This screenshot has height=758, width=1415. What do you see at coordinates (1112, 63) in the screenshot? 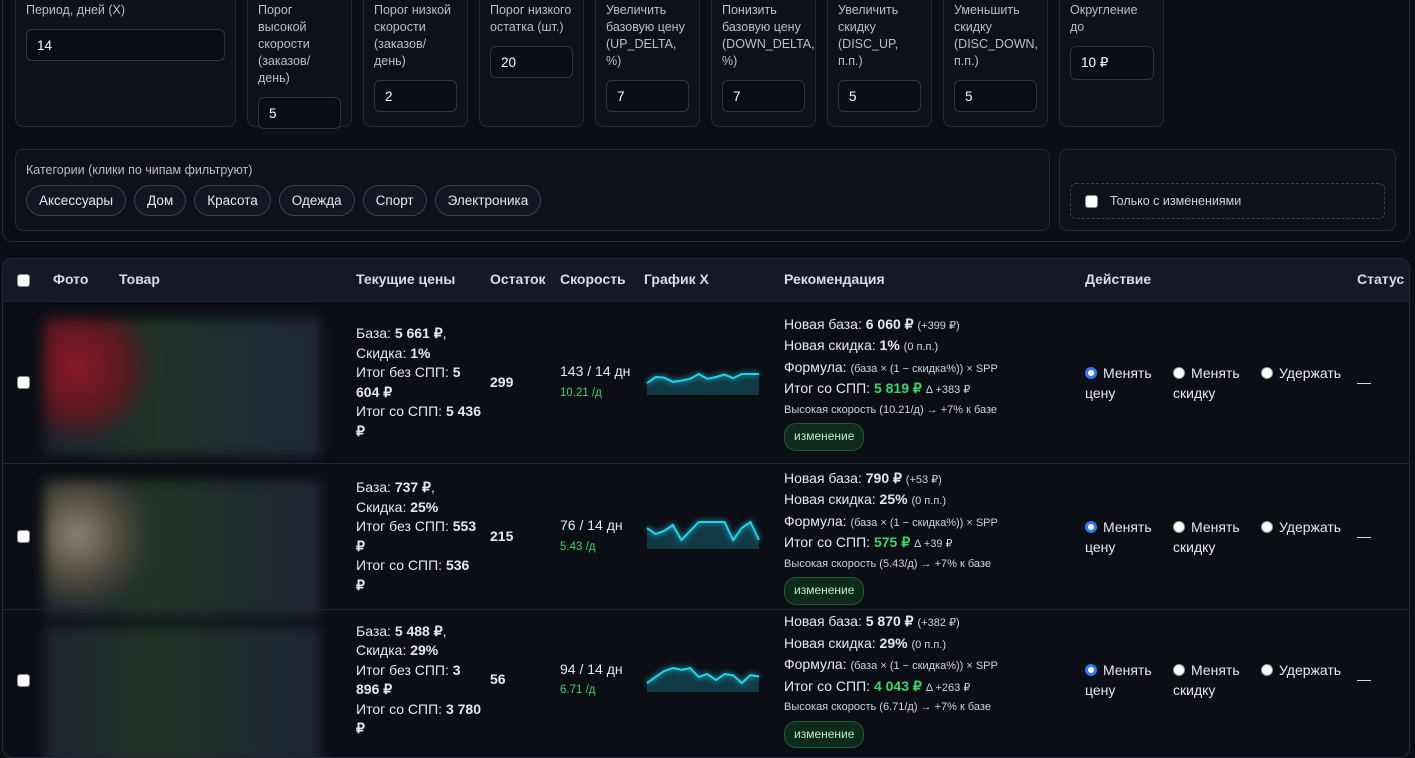
I see `rounding-select: 10 ₽` at bounding box center [1112, 63].